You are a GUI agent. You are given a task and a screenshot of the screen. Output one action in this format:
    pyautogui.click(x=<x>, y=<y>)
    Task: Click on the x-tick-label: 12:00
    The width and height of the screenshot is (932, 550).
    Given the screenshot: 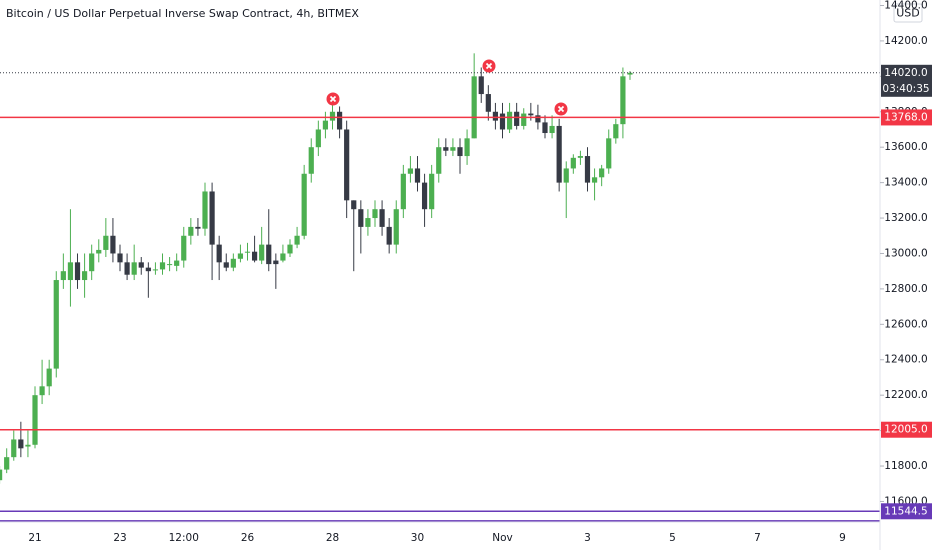 What is the action you would take?
    pyautogui.click(x=184, y=538)
    